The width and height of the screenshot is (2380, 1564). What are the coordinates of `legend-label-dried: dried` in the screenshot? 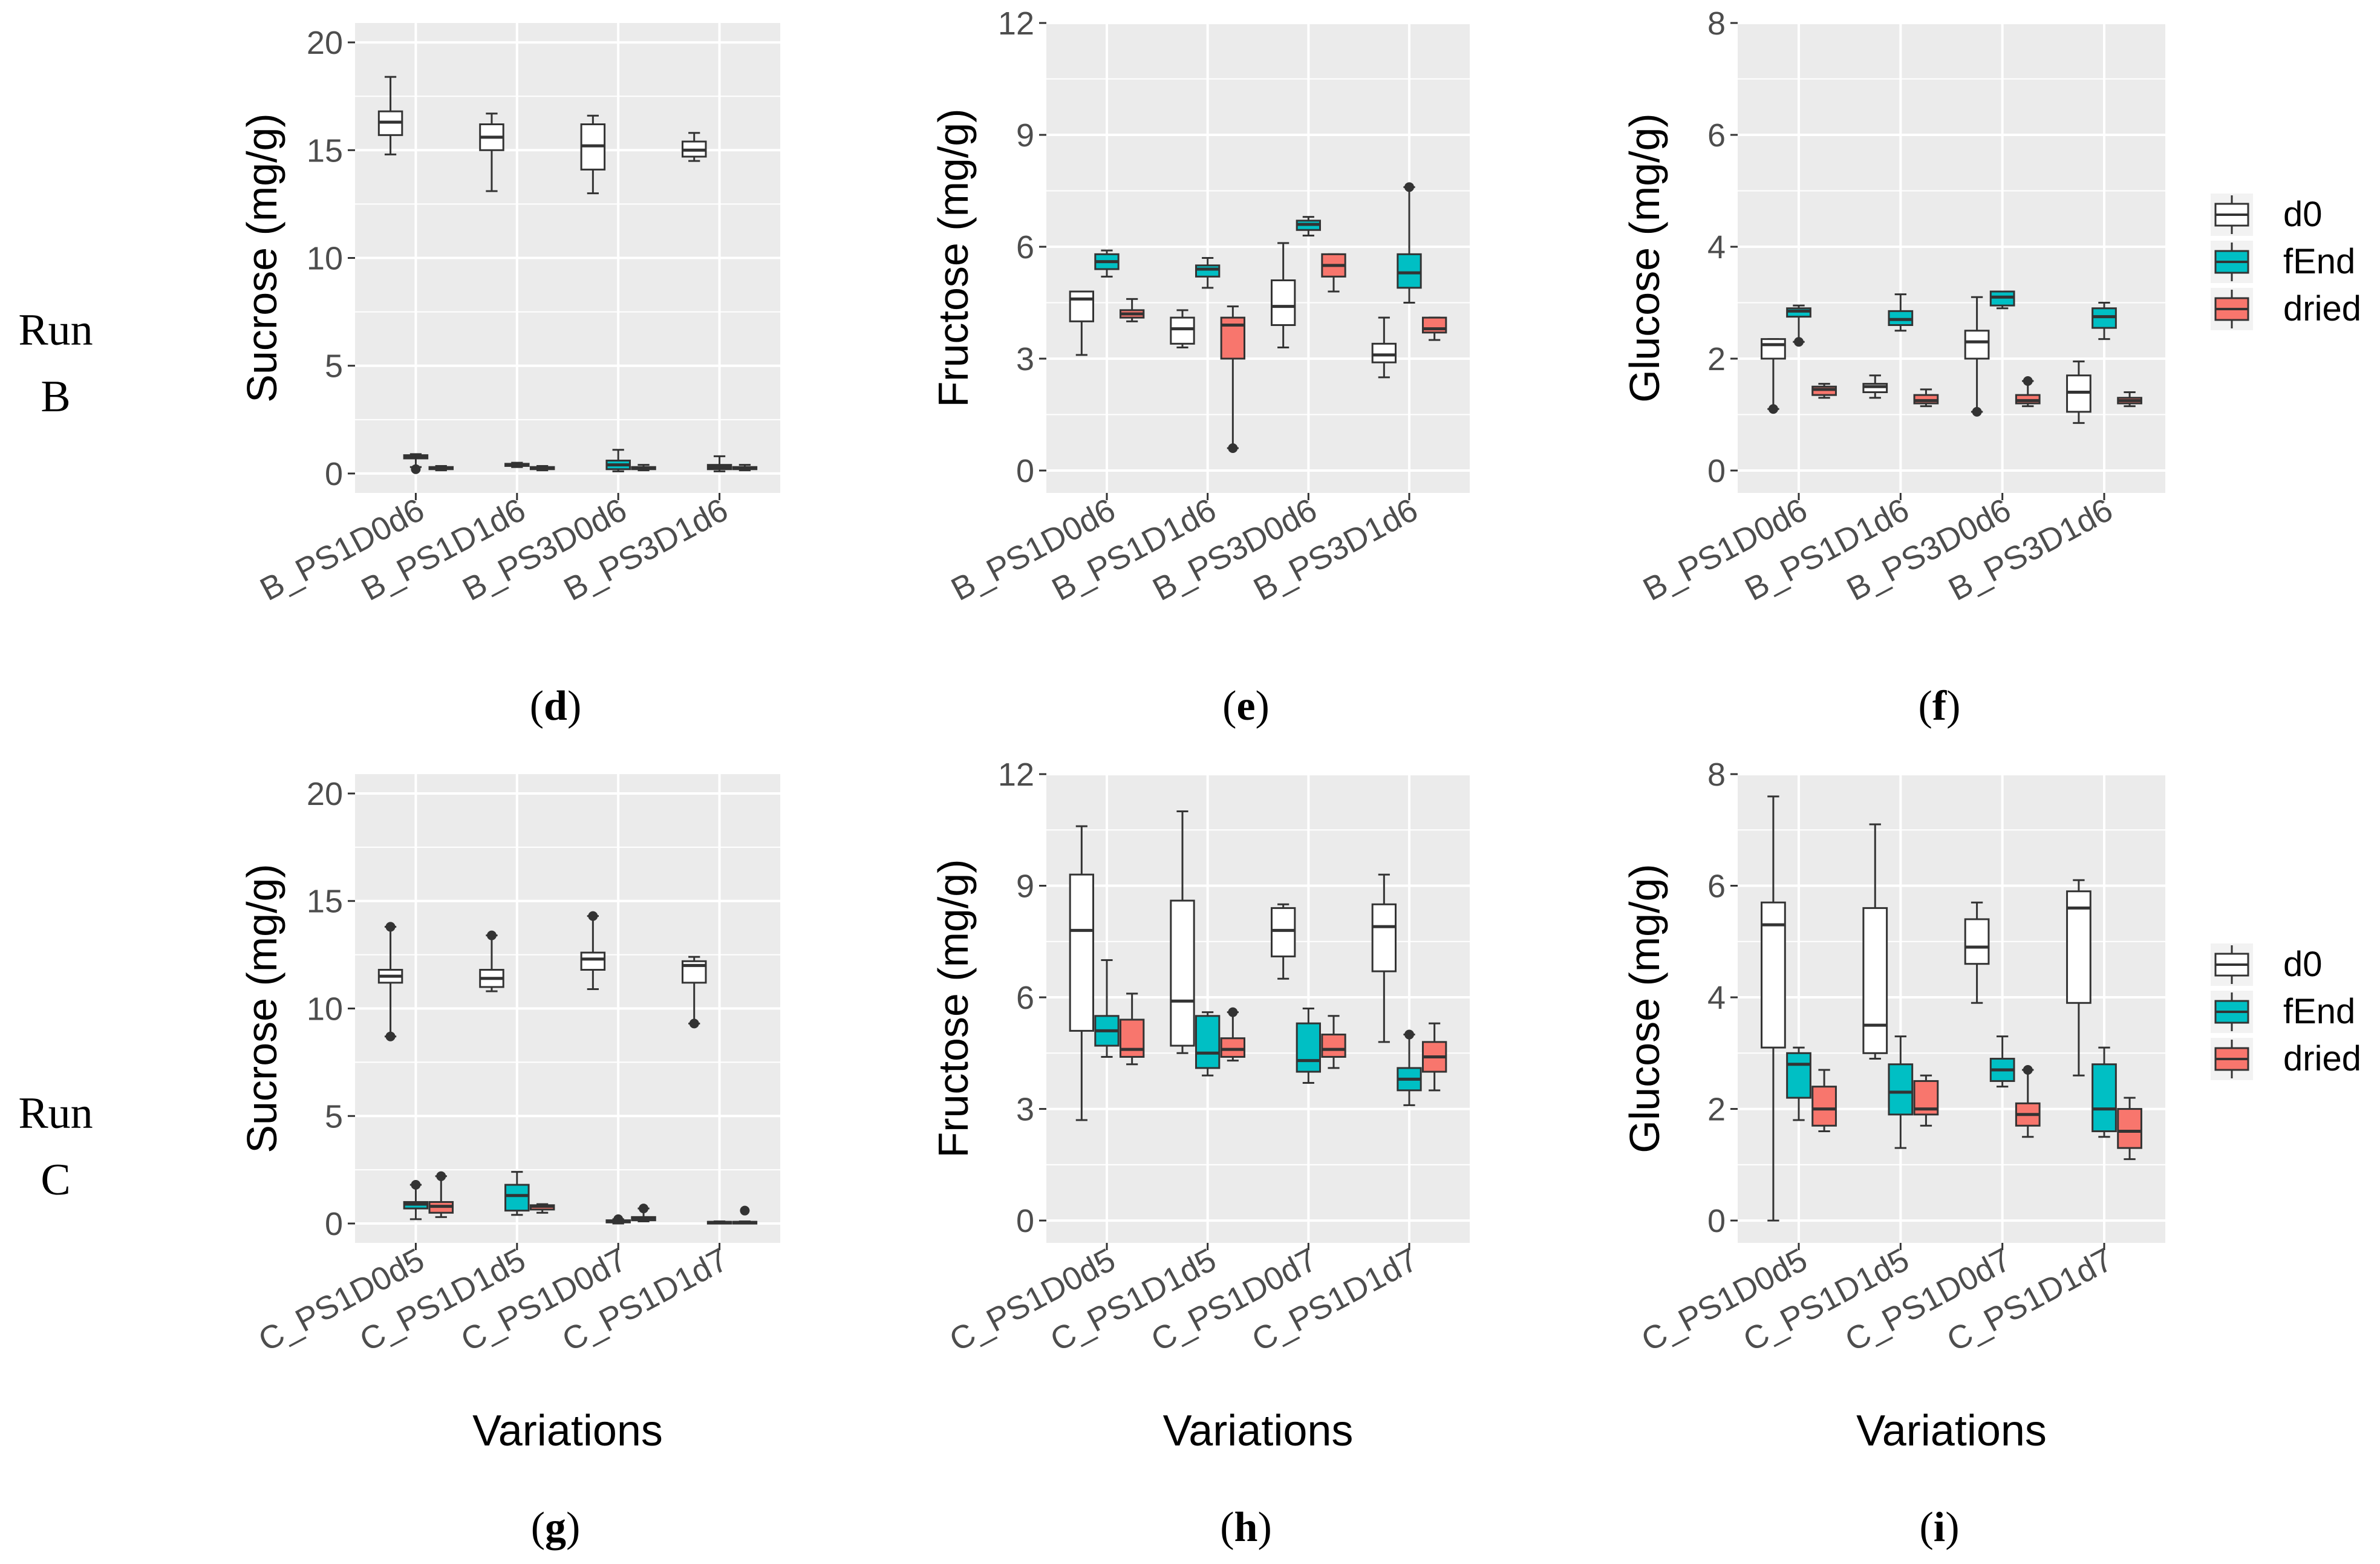 It's located at (2322, 308).